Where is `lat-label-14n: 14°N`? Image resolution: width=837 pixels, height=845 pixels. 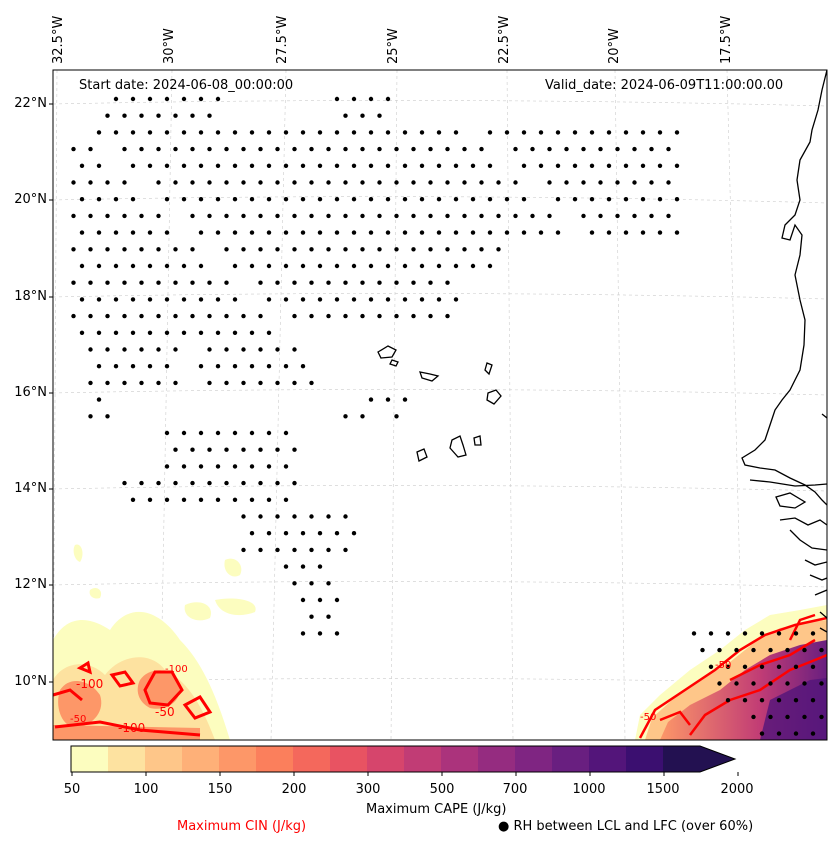 lat-label-14n: 14°N is located at coordinates (30, 488).